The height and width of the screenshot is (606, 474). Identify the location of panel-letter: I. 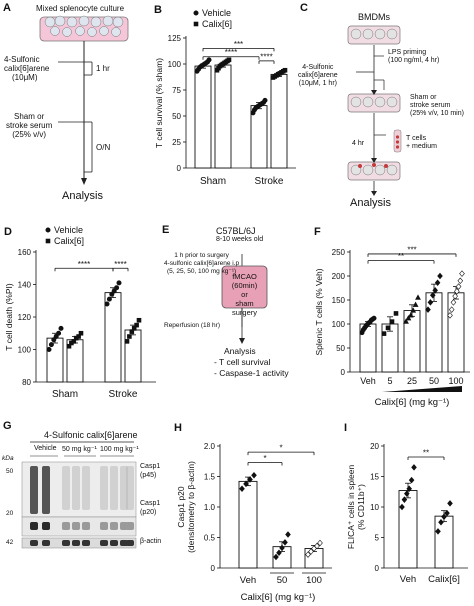
(345, 428).